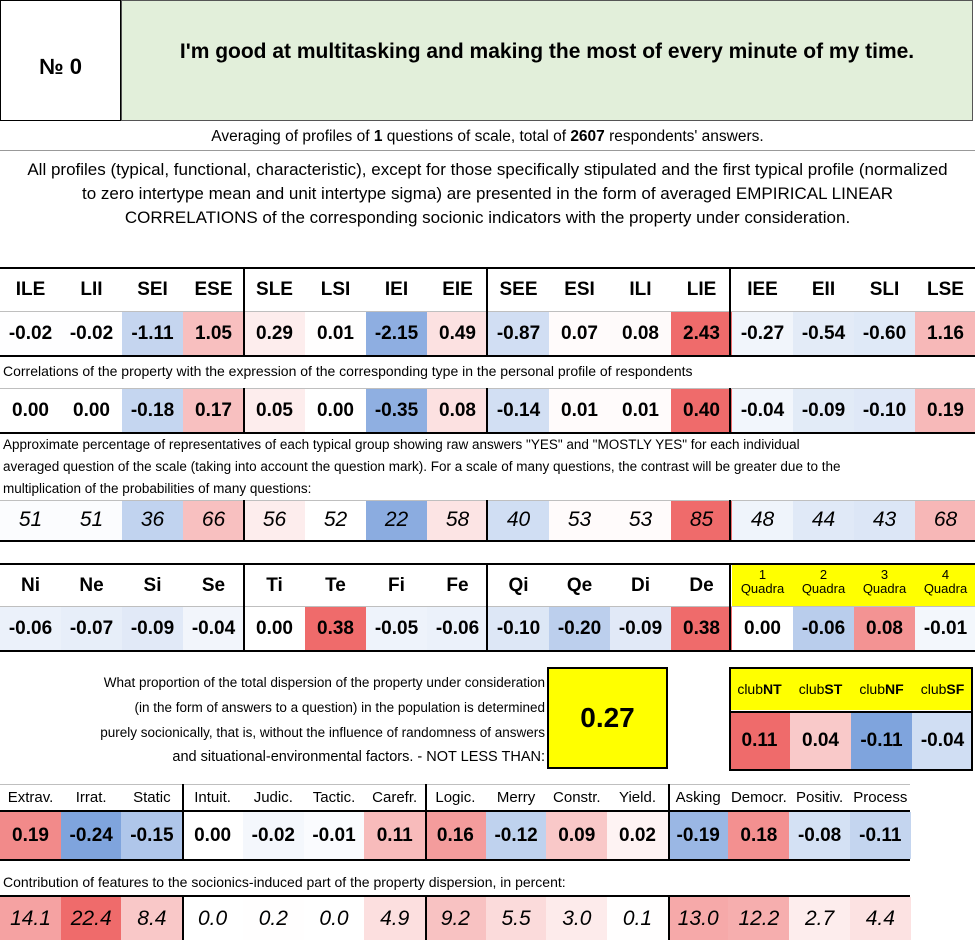 Image resolution: width=975 pixels, height=940 pixels. I want to click on type-percentage-value: 66, so click(213, 520).